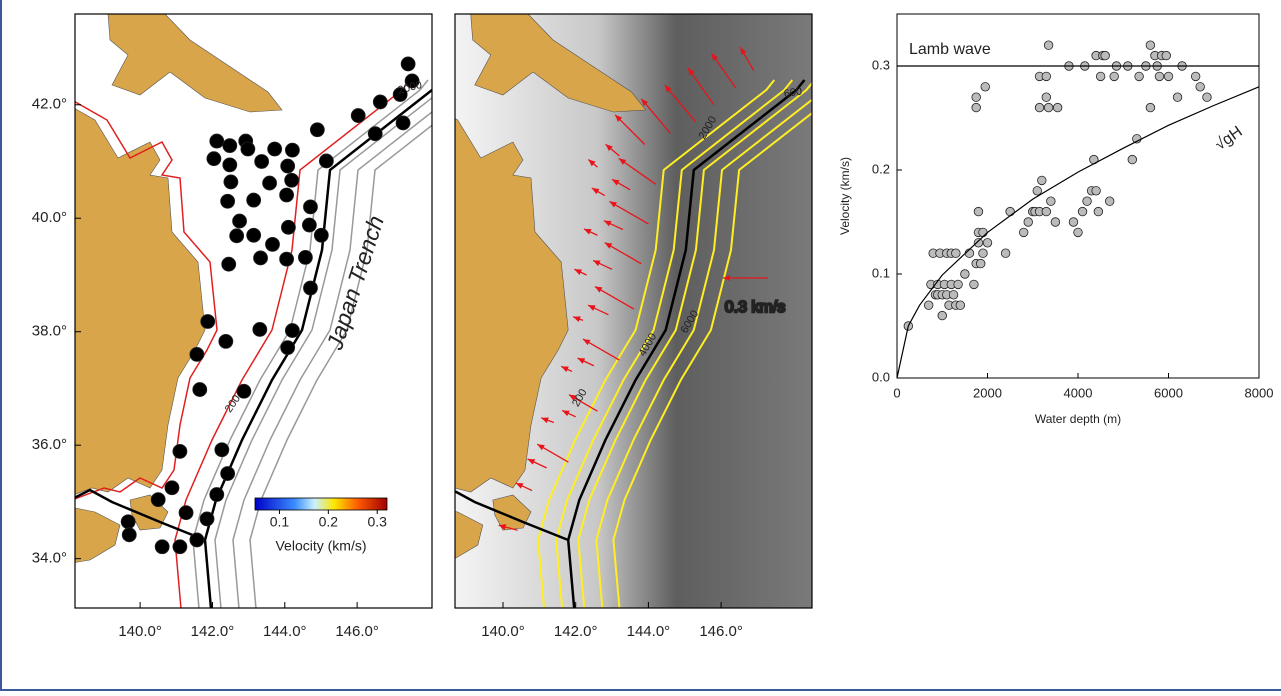 This screenshot has height=696, width=1281. I want to click on colorbar-tick-label: 0.1, so click(280, 522).